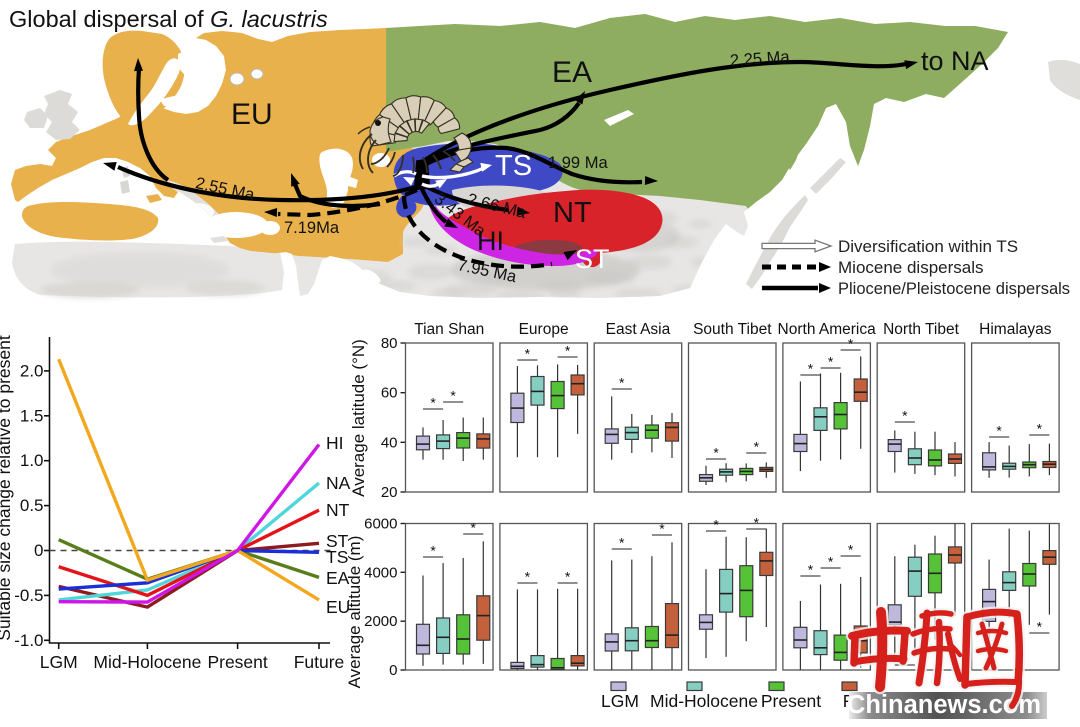 The width and height of the screenshot is (1080, 727). I want to click on svg-text: 7.19Ma, so click(312, 228).